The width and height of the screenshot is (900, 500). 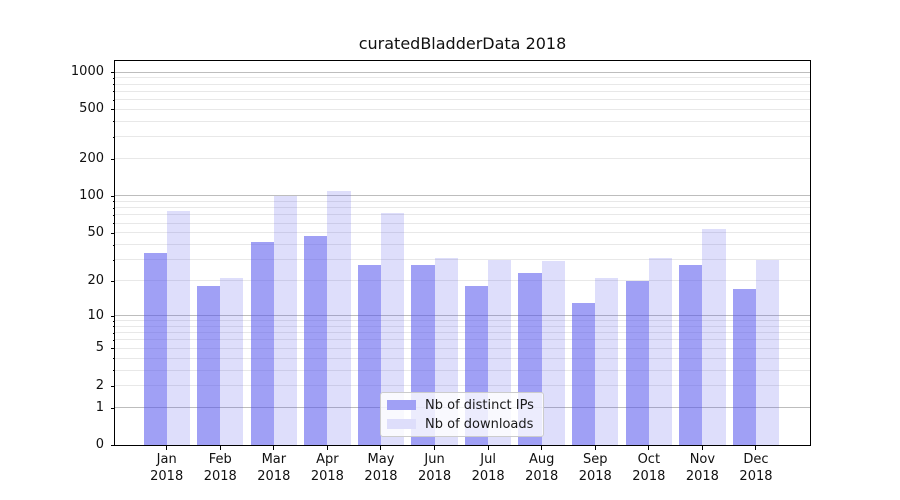 I want to click on bar-nb-of-downloads-jan, so click(x=178, y=328).